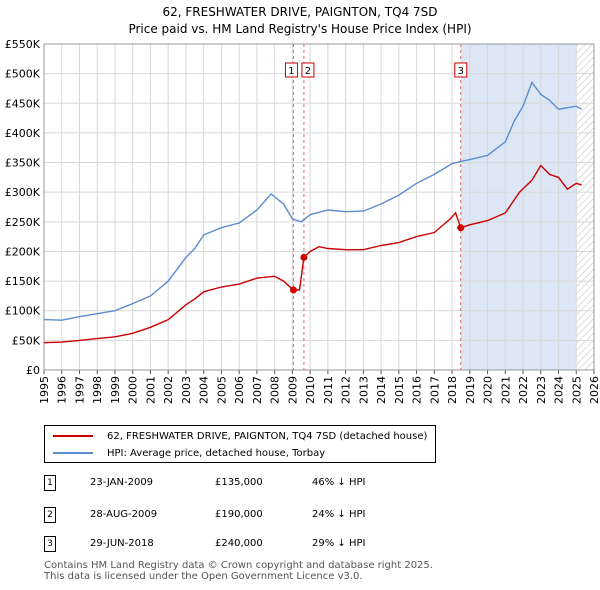  Describe the element at coordinates (363, 390) in the screenshot. I see `x-tick-label: 2013` at that location.